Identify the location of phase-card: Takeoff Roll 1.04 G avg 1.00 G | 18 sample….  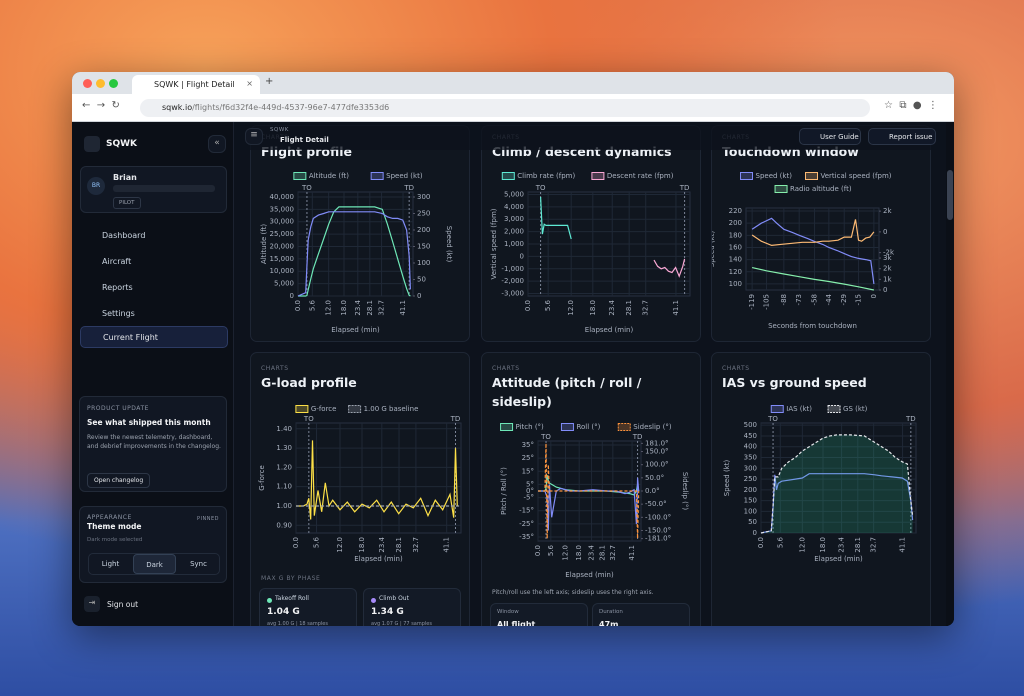
(308, 607).